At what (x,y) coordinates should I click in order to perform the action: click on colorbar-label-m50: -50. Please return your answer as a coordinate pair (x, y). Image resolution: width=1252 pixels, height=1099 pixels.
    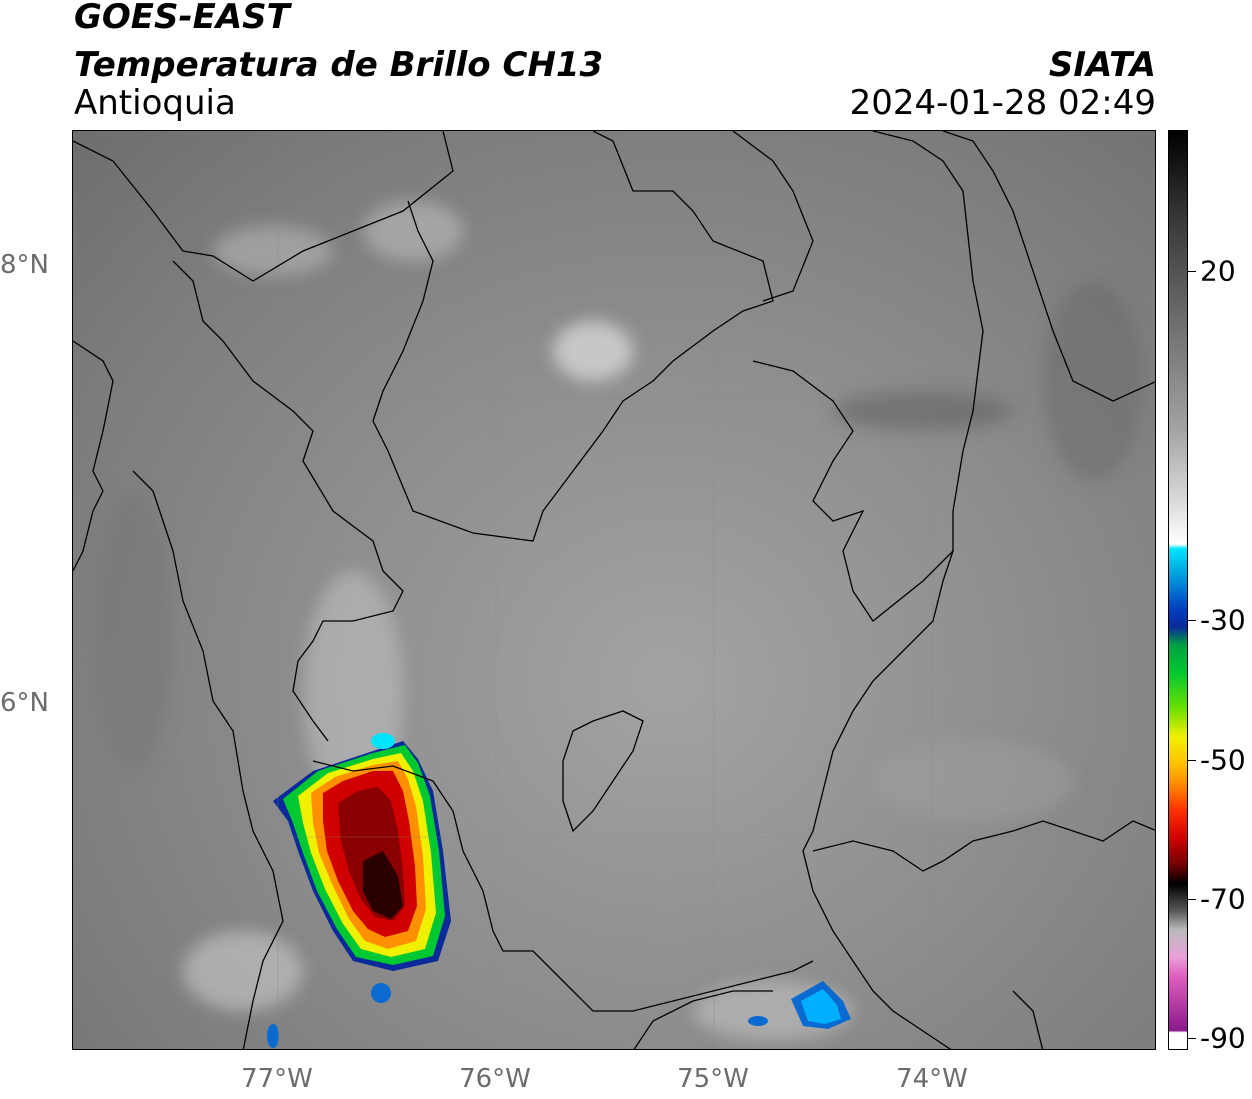
    Looking at the image, I should click on (1223, 760).